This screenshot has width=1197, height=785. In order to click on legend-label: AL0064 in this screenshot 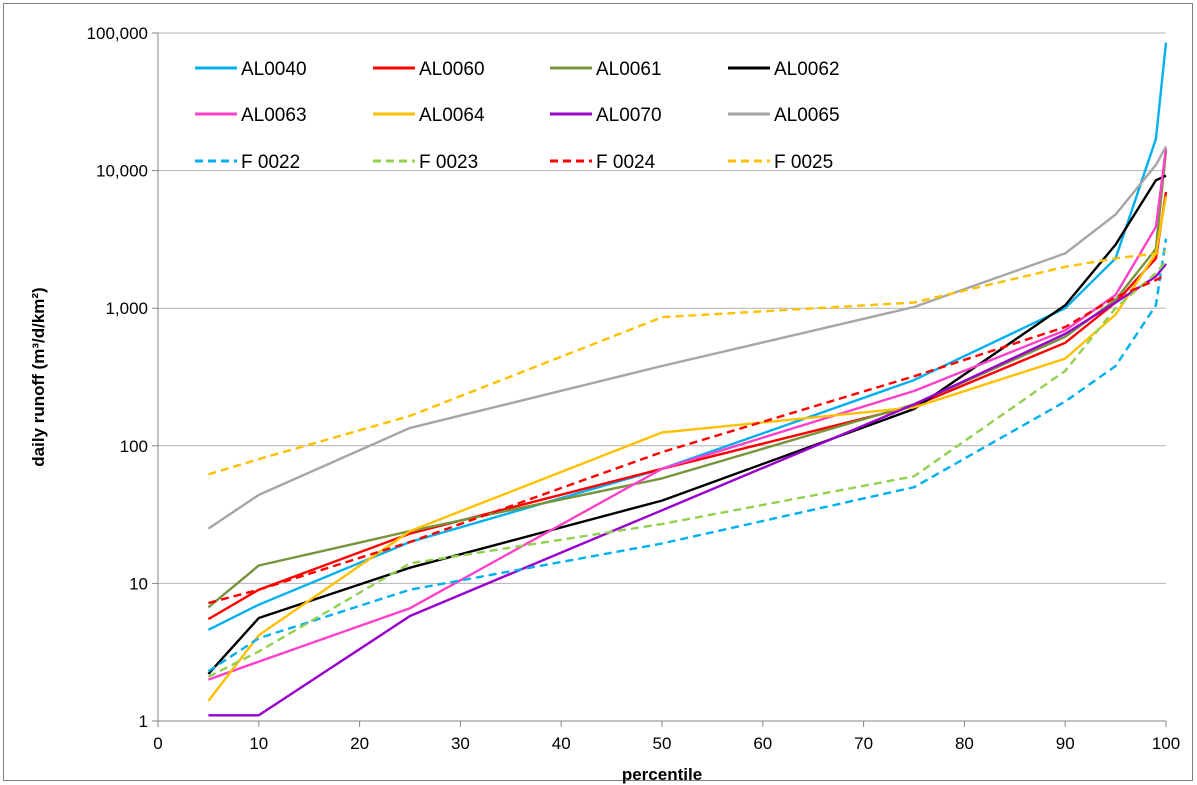, I will do `click(452, 115)`.